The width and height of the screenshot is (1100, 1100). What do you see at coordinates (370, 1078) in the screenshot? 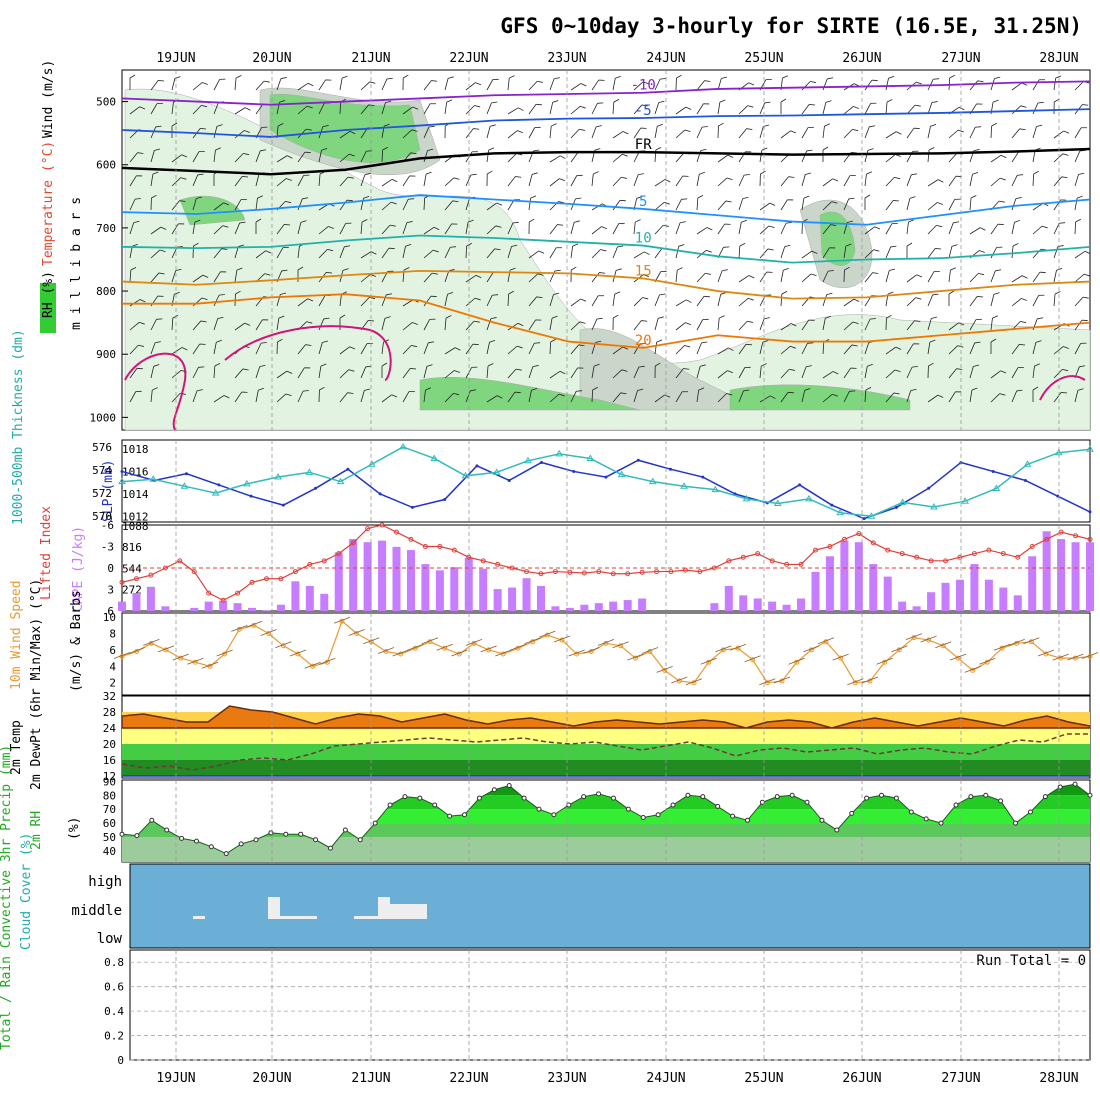
I see `date-label-bottom: 21JUN` at bounding box center [370, 1078].